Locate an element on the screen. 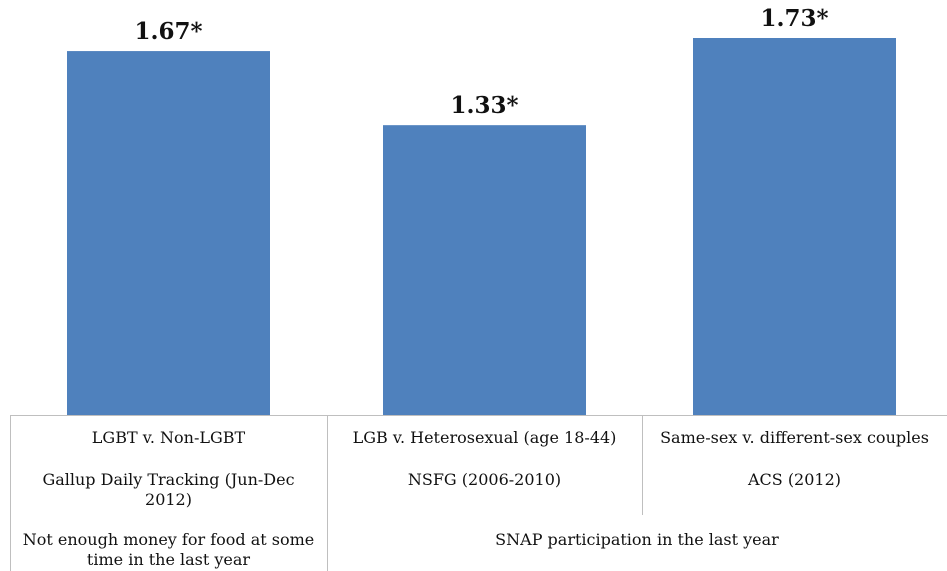  source-label: Gallup Daily Tracking (Jun-Dec 2012) is located at coordinates (168, 489).